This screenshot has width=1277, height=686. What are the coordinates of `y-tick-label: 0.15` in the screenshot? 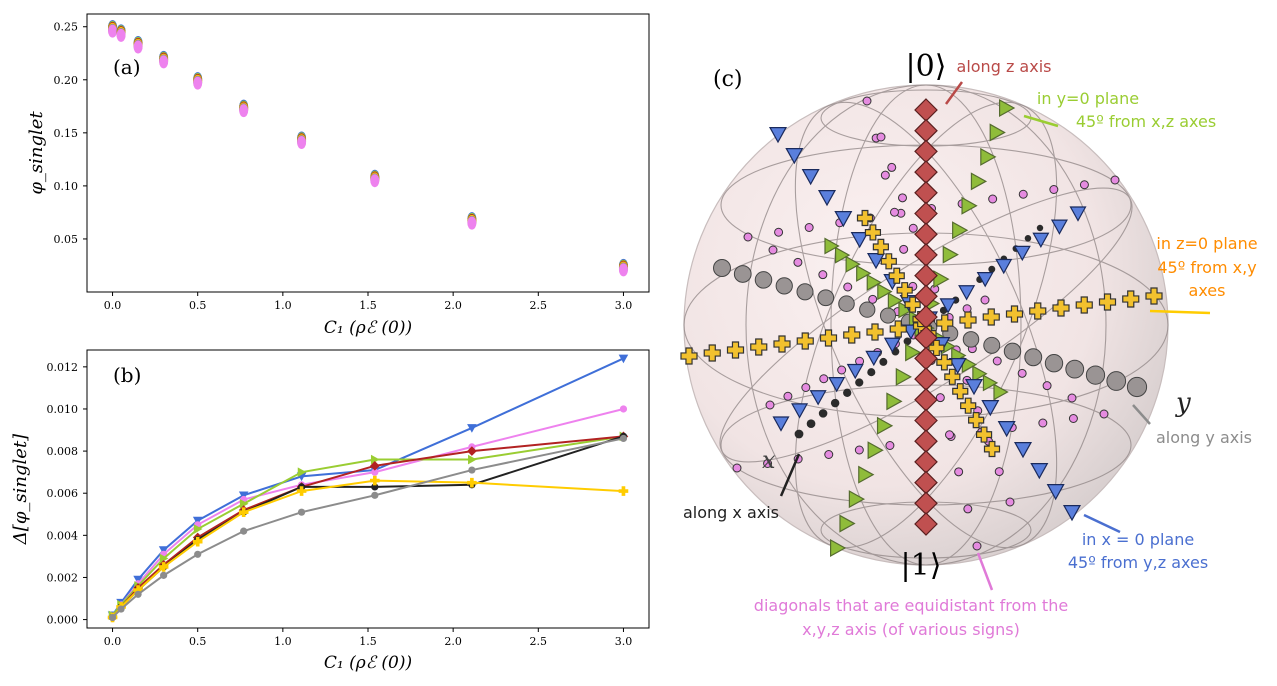 It's located at (66, 133).